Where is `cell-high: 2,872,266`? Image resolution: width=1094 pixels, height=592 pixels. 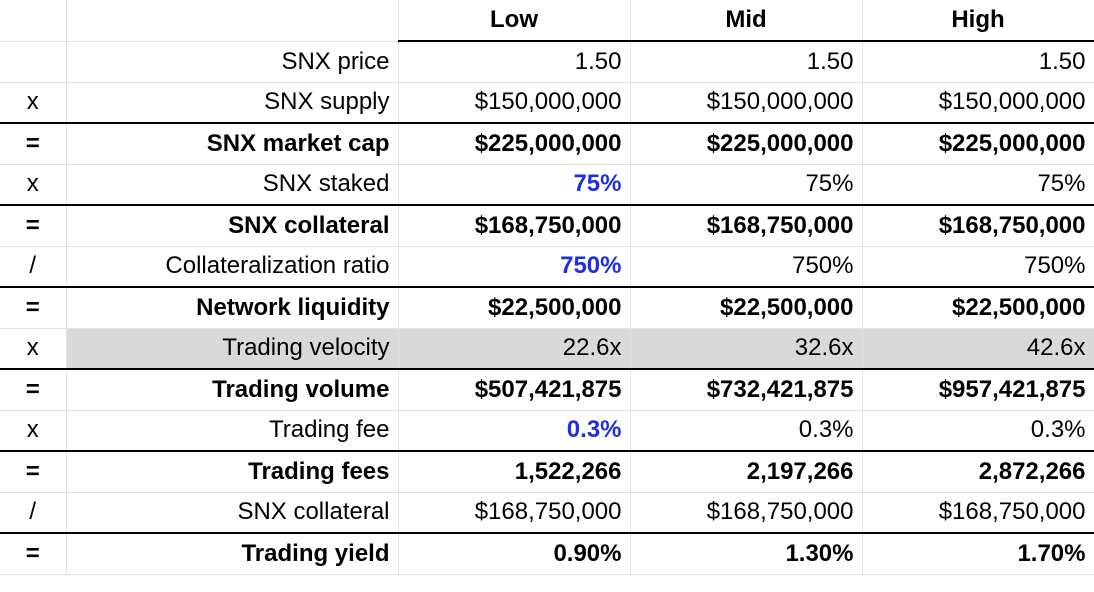
cell-high: 2,872,266 is located at coordinates (978, 471).